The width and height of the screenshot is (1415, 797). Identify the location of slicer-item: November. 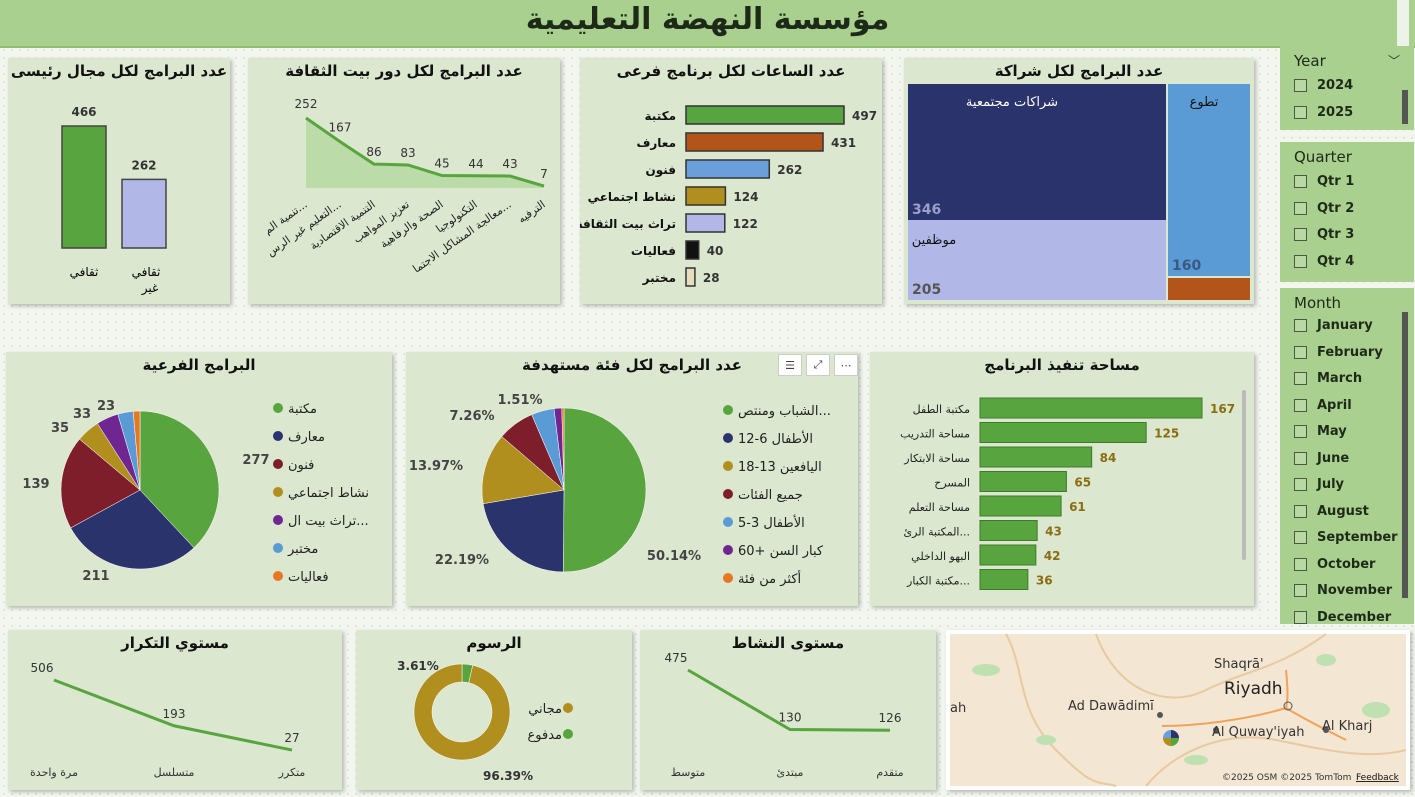
(1343, 590).